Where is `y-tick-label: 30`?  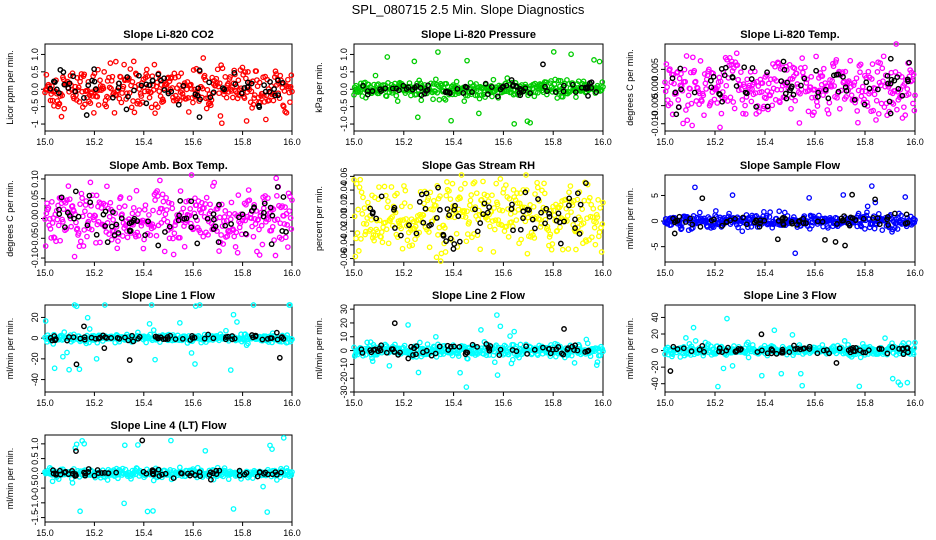 y-tick-label: 30 is located at coordinates (344, 309).